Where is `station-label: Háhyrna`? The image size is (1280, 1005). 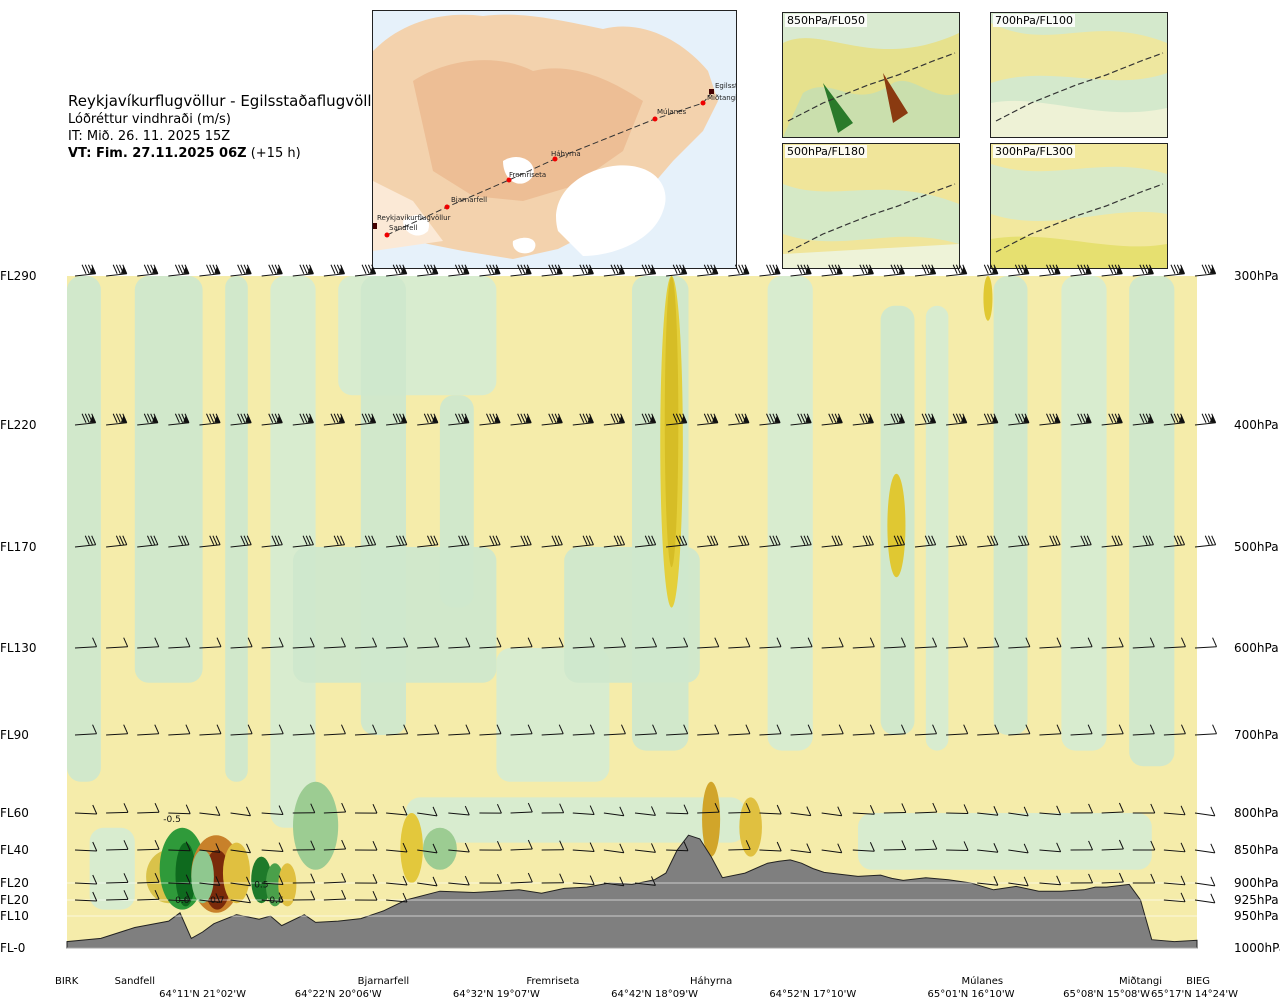
station-label: Háhyrna is located at coordinates (711, 981).